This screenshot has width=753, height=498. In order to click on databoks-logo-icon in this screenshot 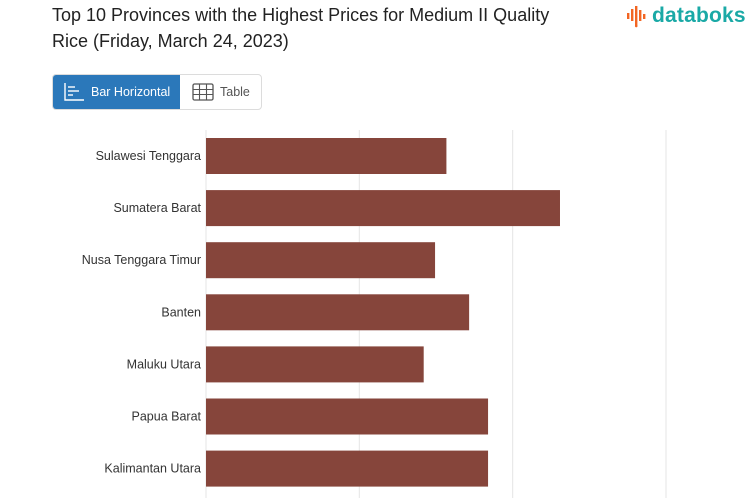, I will do `click(636, 17)`.